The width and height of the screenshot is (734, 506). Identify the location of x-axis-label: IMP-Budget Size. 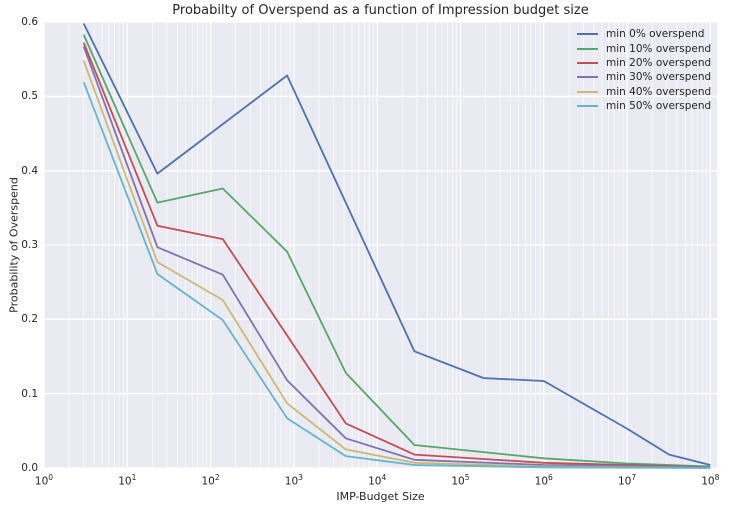
(380, 496).